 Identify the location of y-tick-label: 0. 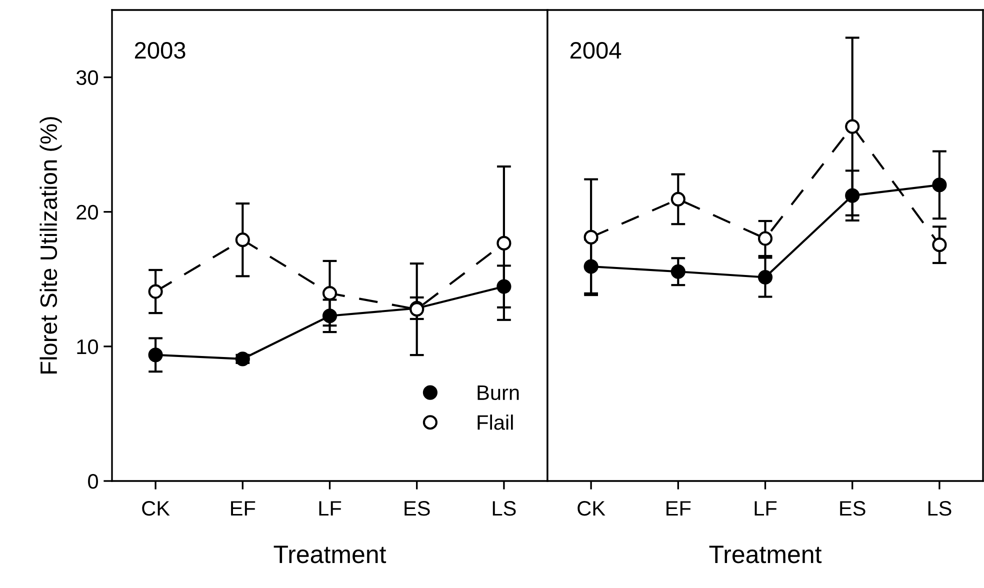
(93, 481).